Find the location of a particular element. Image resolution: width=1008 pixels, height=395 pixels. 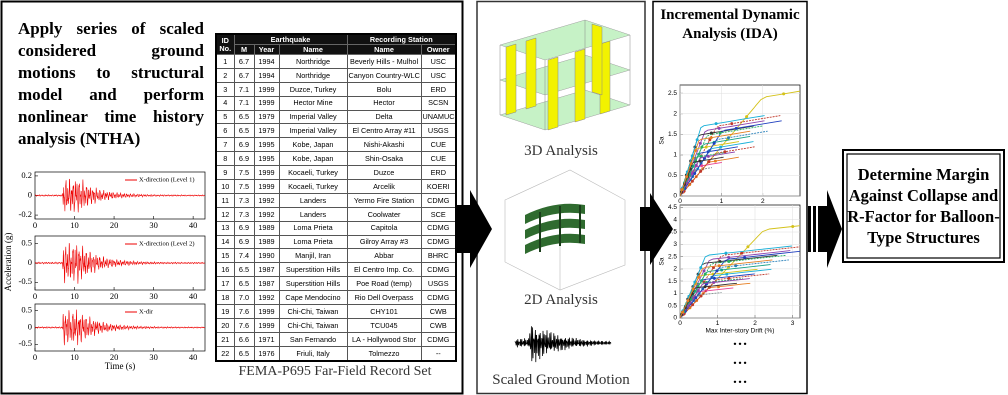

table-cell: Tolmezzo is located at coordinates (384, 353).